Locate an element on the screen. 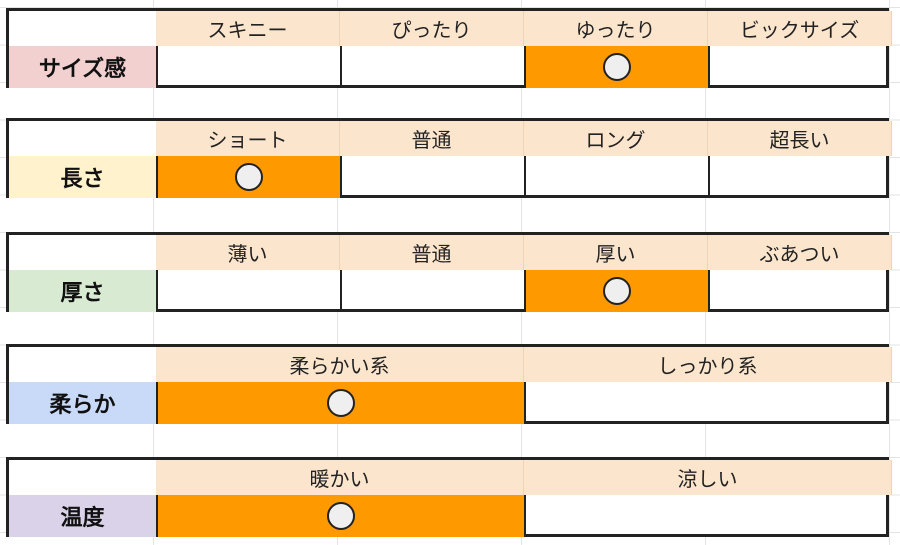 The height and width of the screenshot is (545, 900). option-header: 暖かい is located at coordinates (340, 477).